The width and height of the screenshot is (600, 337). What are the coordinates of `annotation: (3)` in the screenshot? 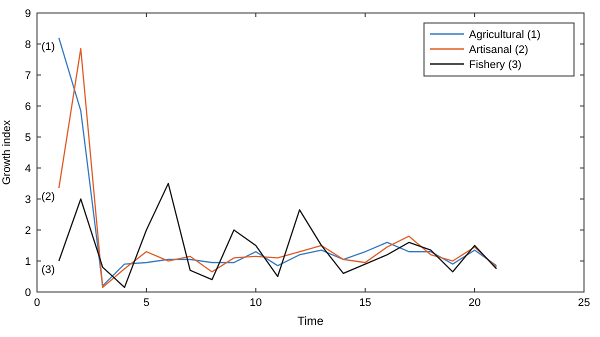 It's located at (48, 270).